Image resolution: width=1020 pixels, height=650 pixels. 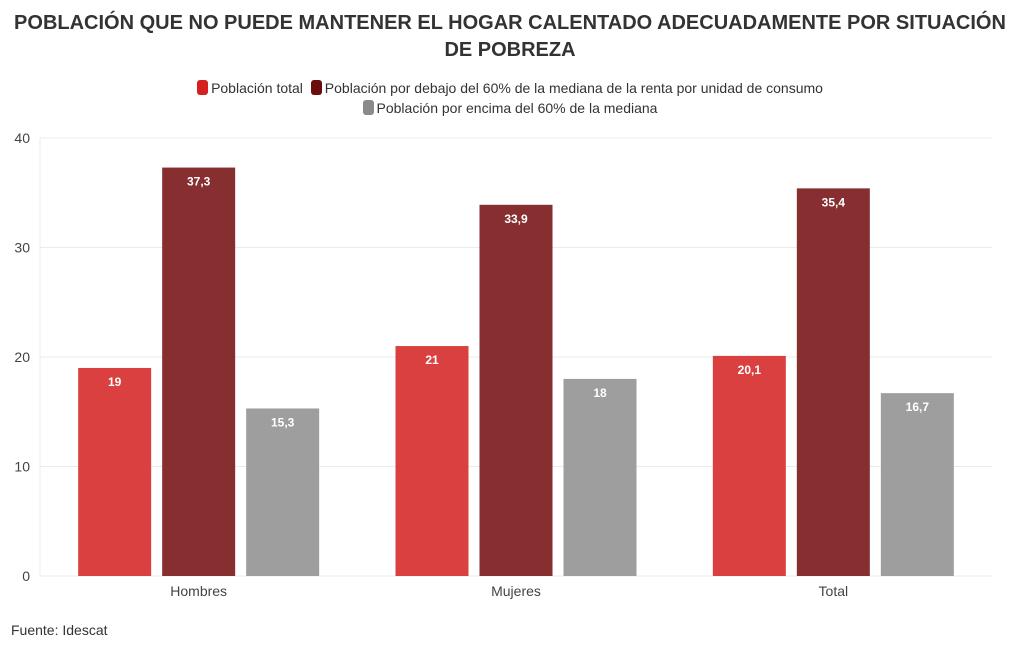 I want to click on y-tick-label: 0, so click(x=26, y=576).